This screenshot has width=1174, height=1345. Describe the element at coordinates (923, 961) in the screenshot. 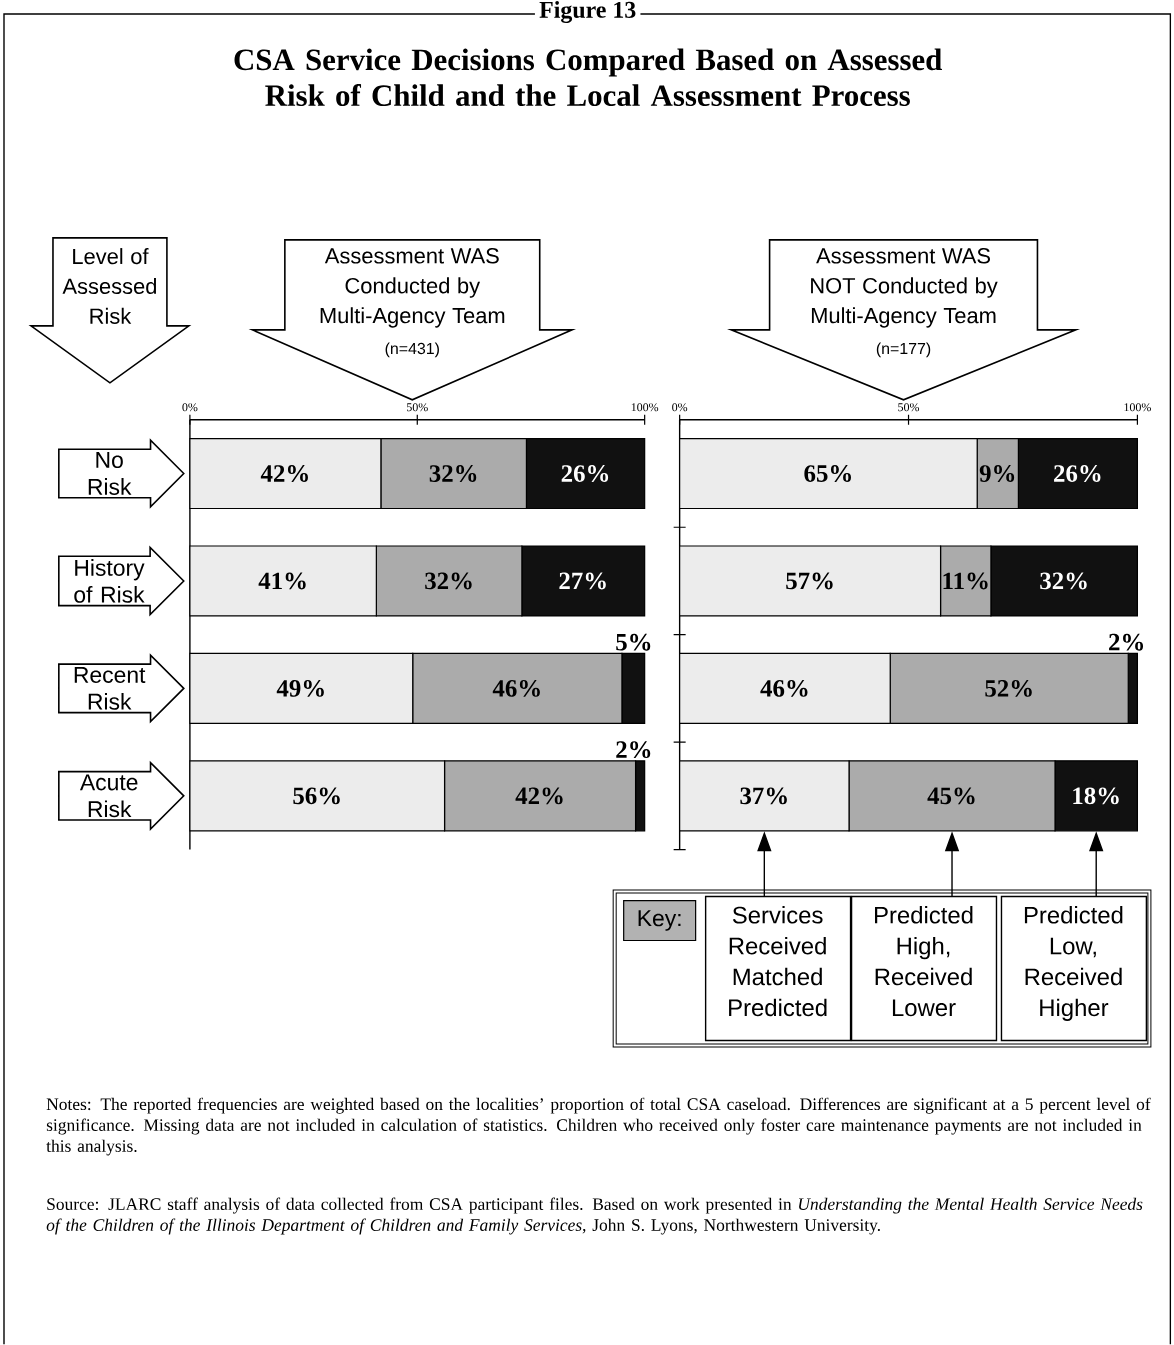

I see `legend-label: Predicted High, Received Lower` at that location.